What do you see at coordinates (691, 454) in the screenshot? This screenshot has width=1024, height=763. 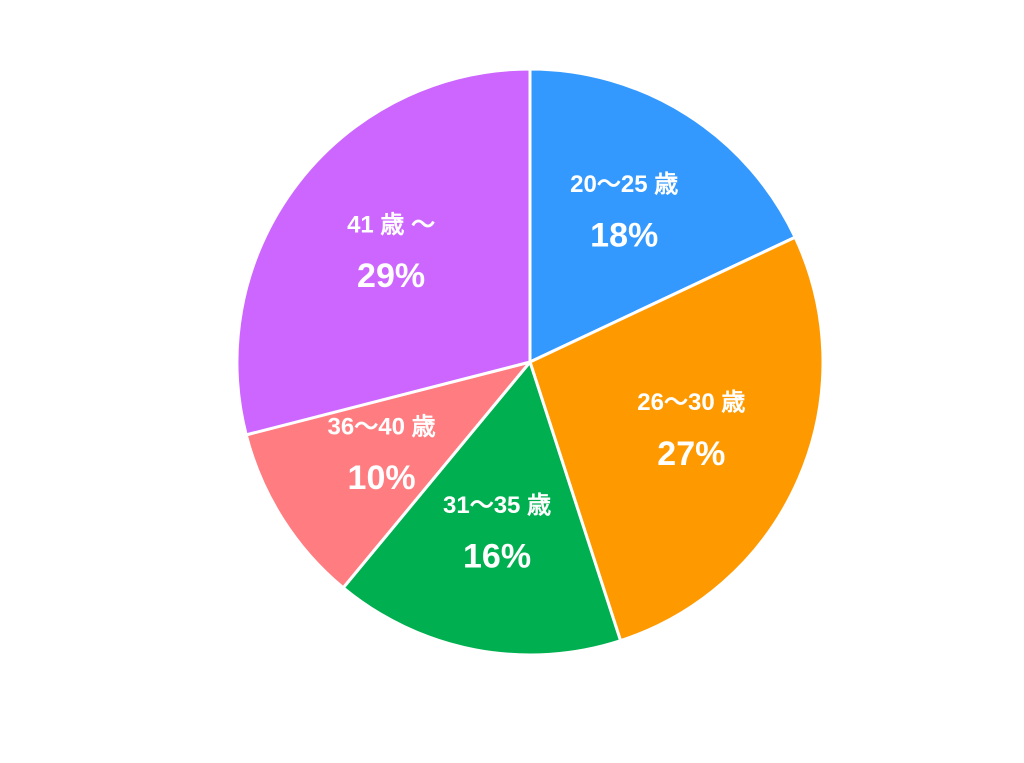 I see `slice-value-label: 27%` at bounding box center [691, 454].